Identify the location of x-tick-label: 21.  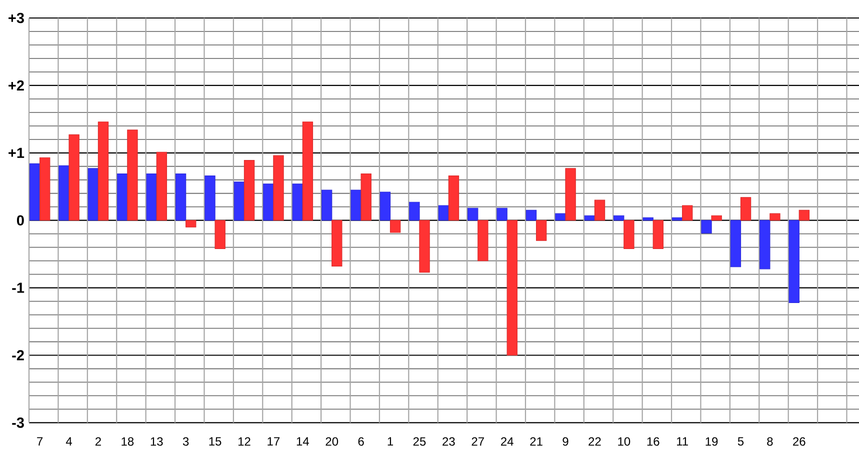
(536, 441).